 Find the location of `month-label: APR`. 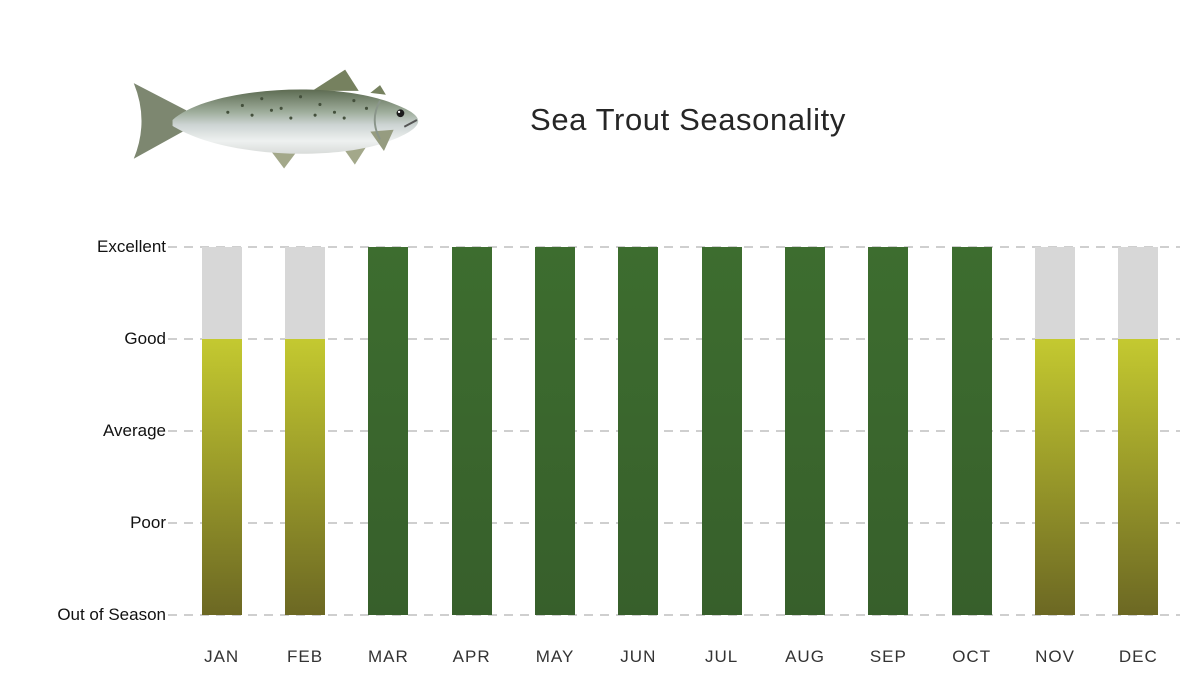

month-label: APR is located at coordinates (471, 656).